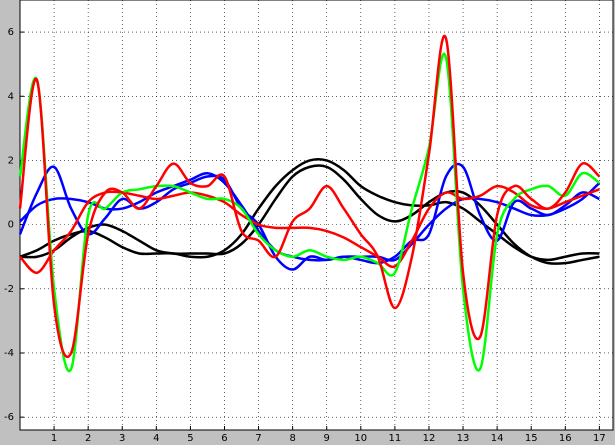 This screenshot has width=615, height=445. What do you see at coordinates (497, 438) in the screenshot?
I see `x-tick-label: 14` at bounding box center [497, 438].